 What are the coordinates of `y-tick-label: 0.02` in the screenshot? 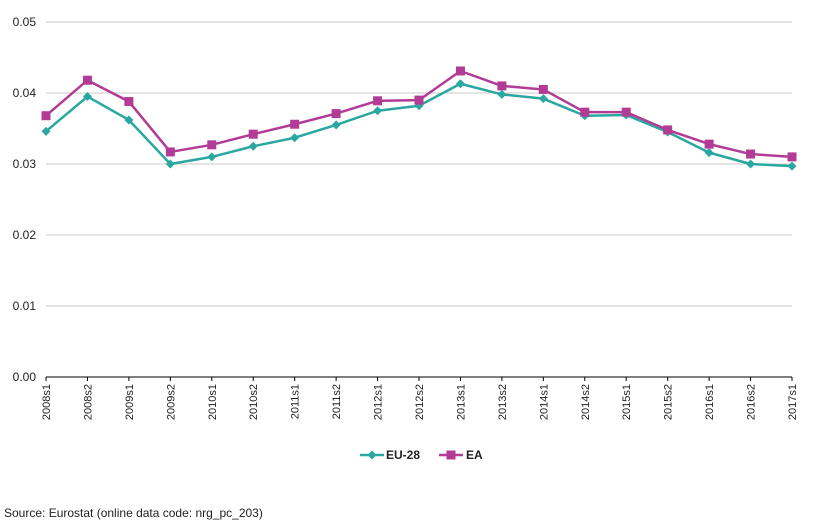 It's located at (25, 235).